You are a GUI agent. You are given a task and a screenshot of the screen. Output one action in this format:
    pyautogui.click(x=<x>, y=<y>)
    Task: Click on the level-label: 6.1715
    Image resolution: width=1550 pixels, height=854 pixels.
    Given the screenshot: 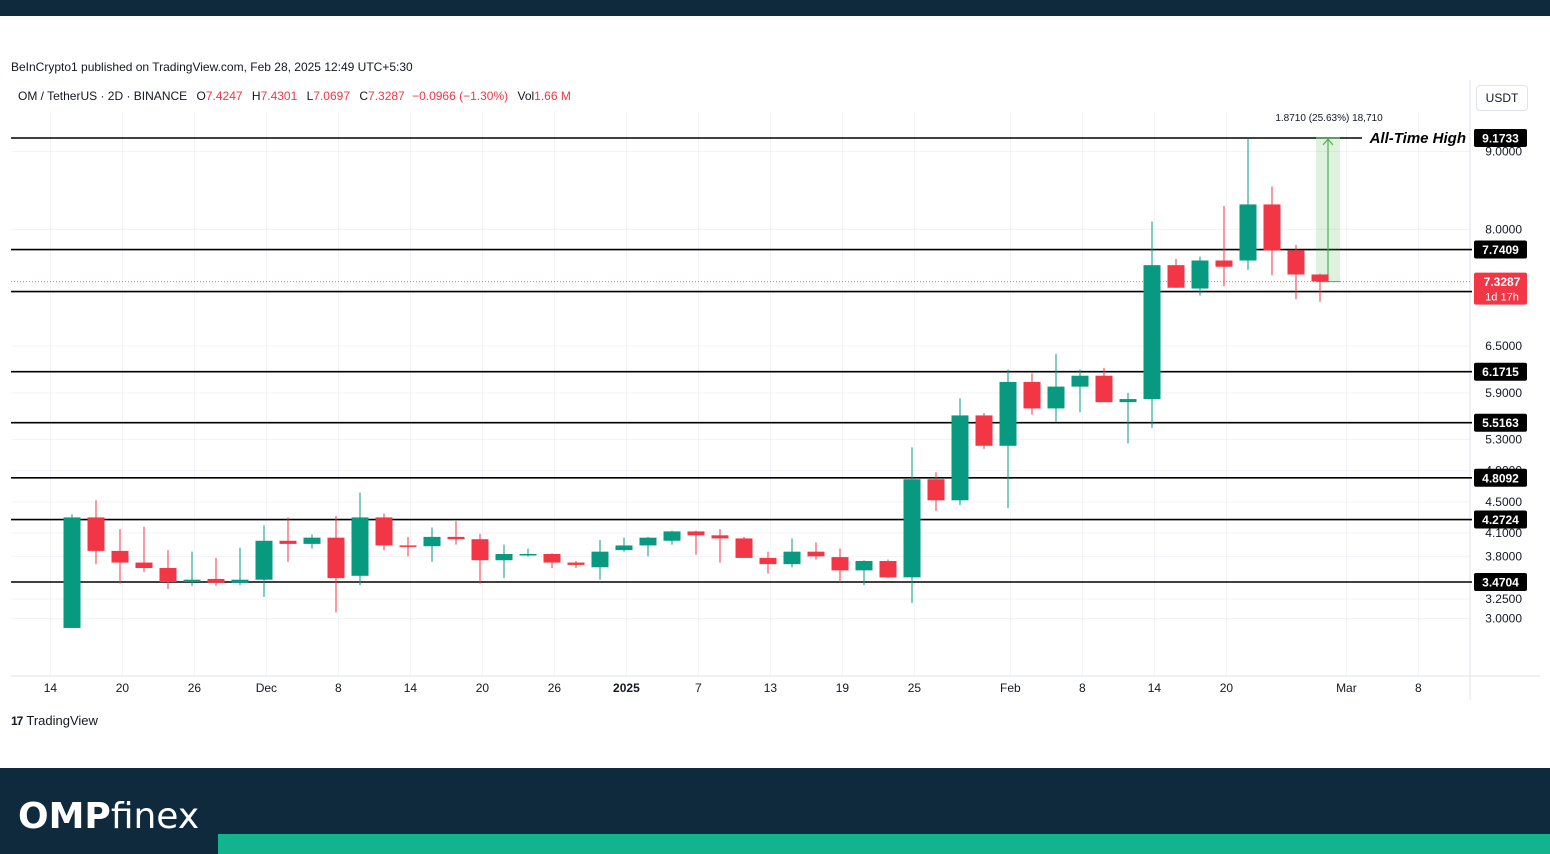 What is the action you would take?
    pyautogui.click(x=1500, y=371)
    